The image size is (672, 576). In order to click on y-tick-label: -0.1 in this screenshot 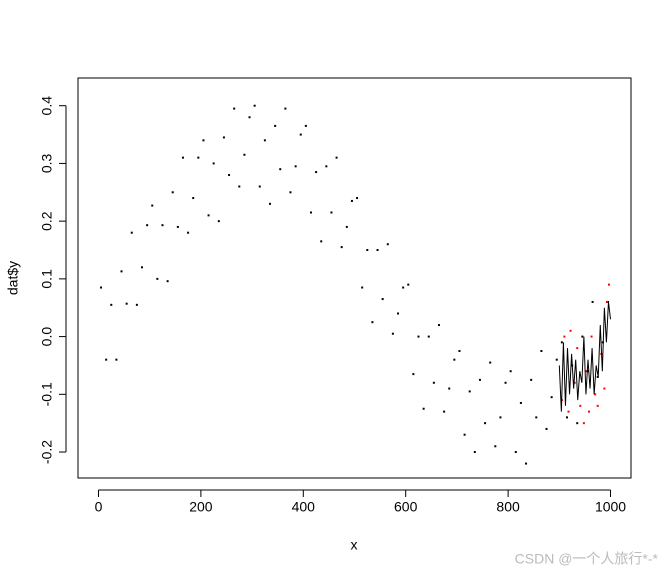, I will do `click(47, 394)`.